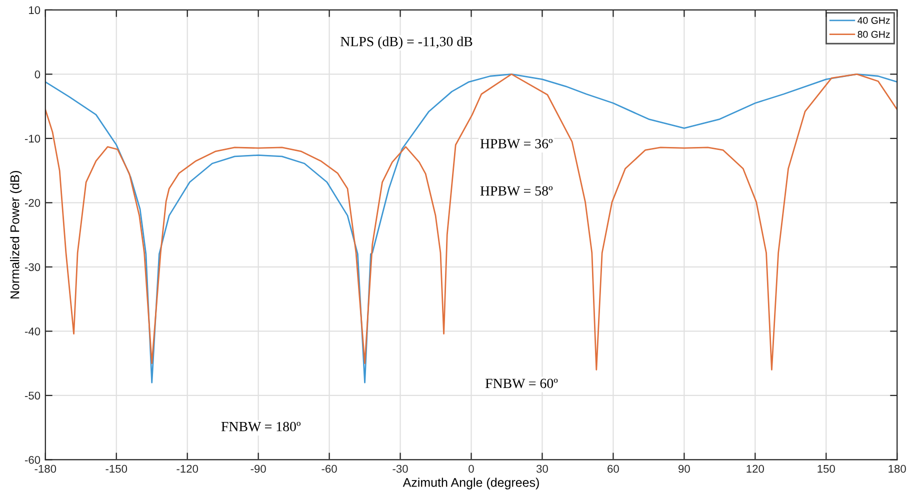 The height and width of the screenshot is (497, 908). I want to click on x-tick-label: -60, so click(329, 468).